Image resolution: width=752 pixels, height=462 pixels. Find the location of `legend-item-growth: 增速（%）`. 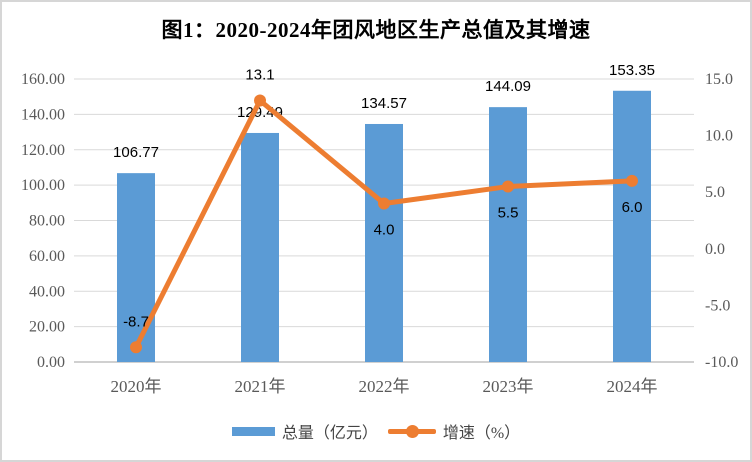

legend-item-growth: 增速（%） is located at coordinates (454, 431).